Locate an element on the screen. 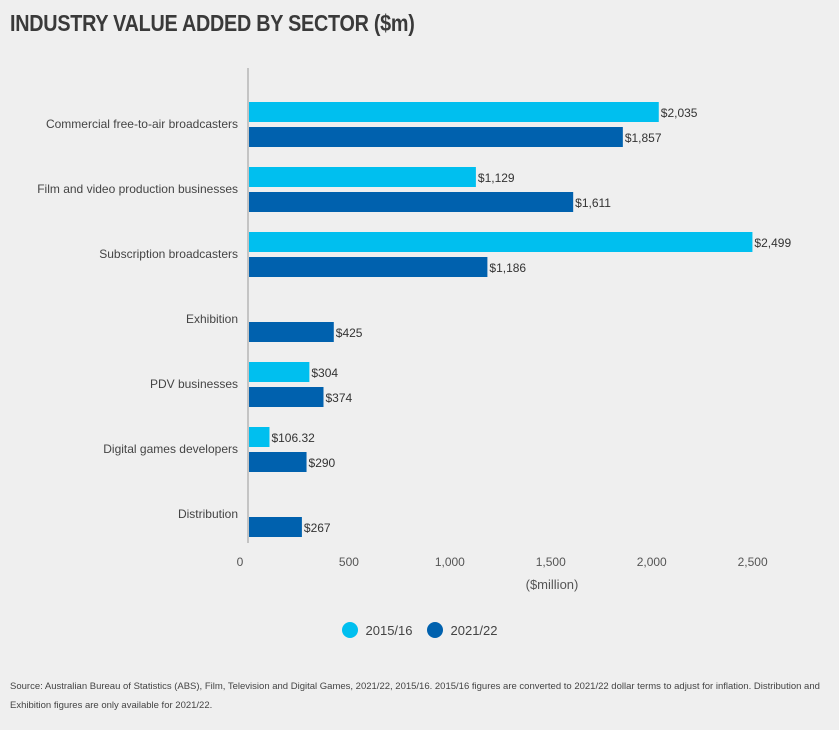 This screenshot has height=730, width=839. data-label: $425 is located at coordinates (349, 333).